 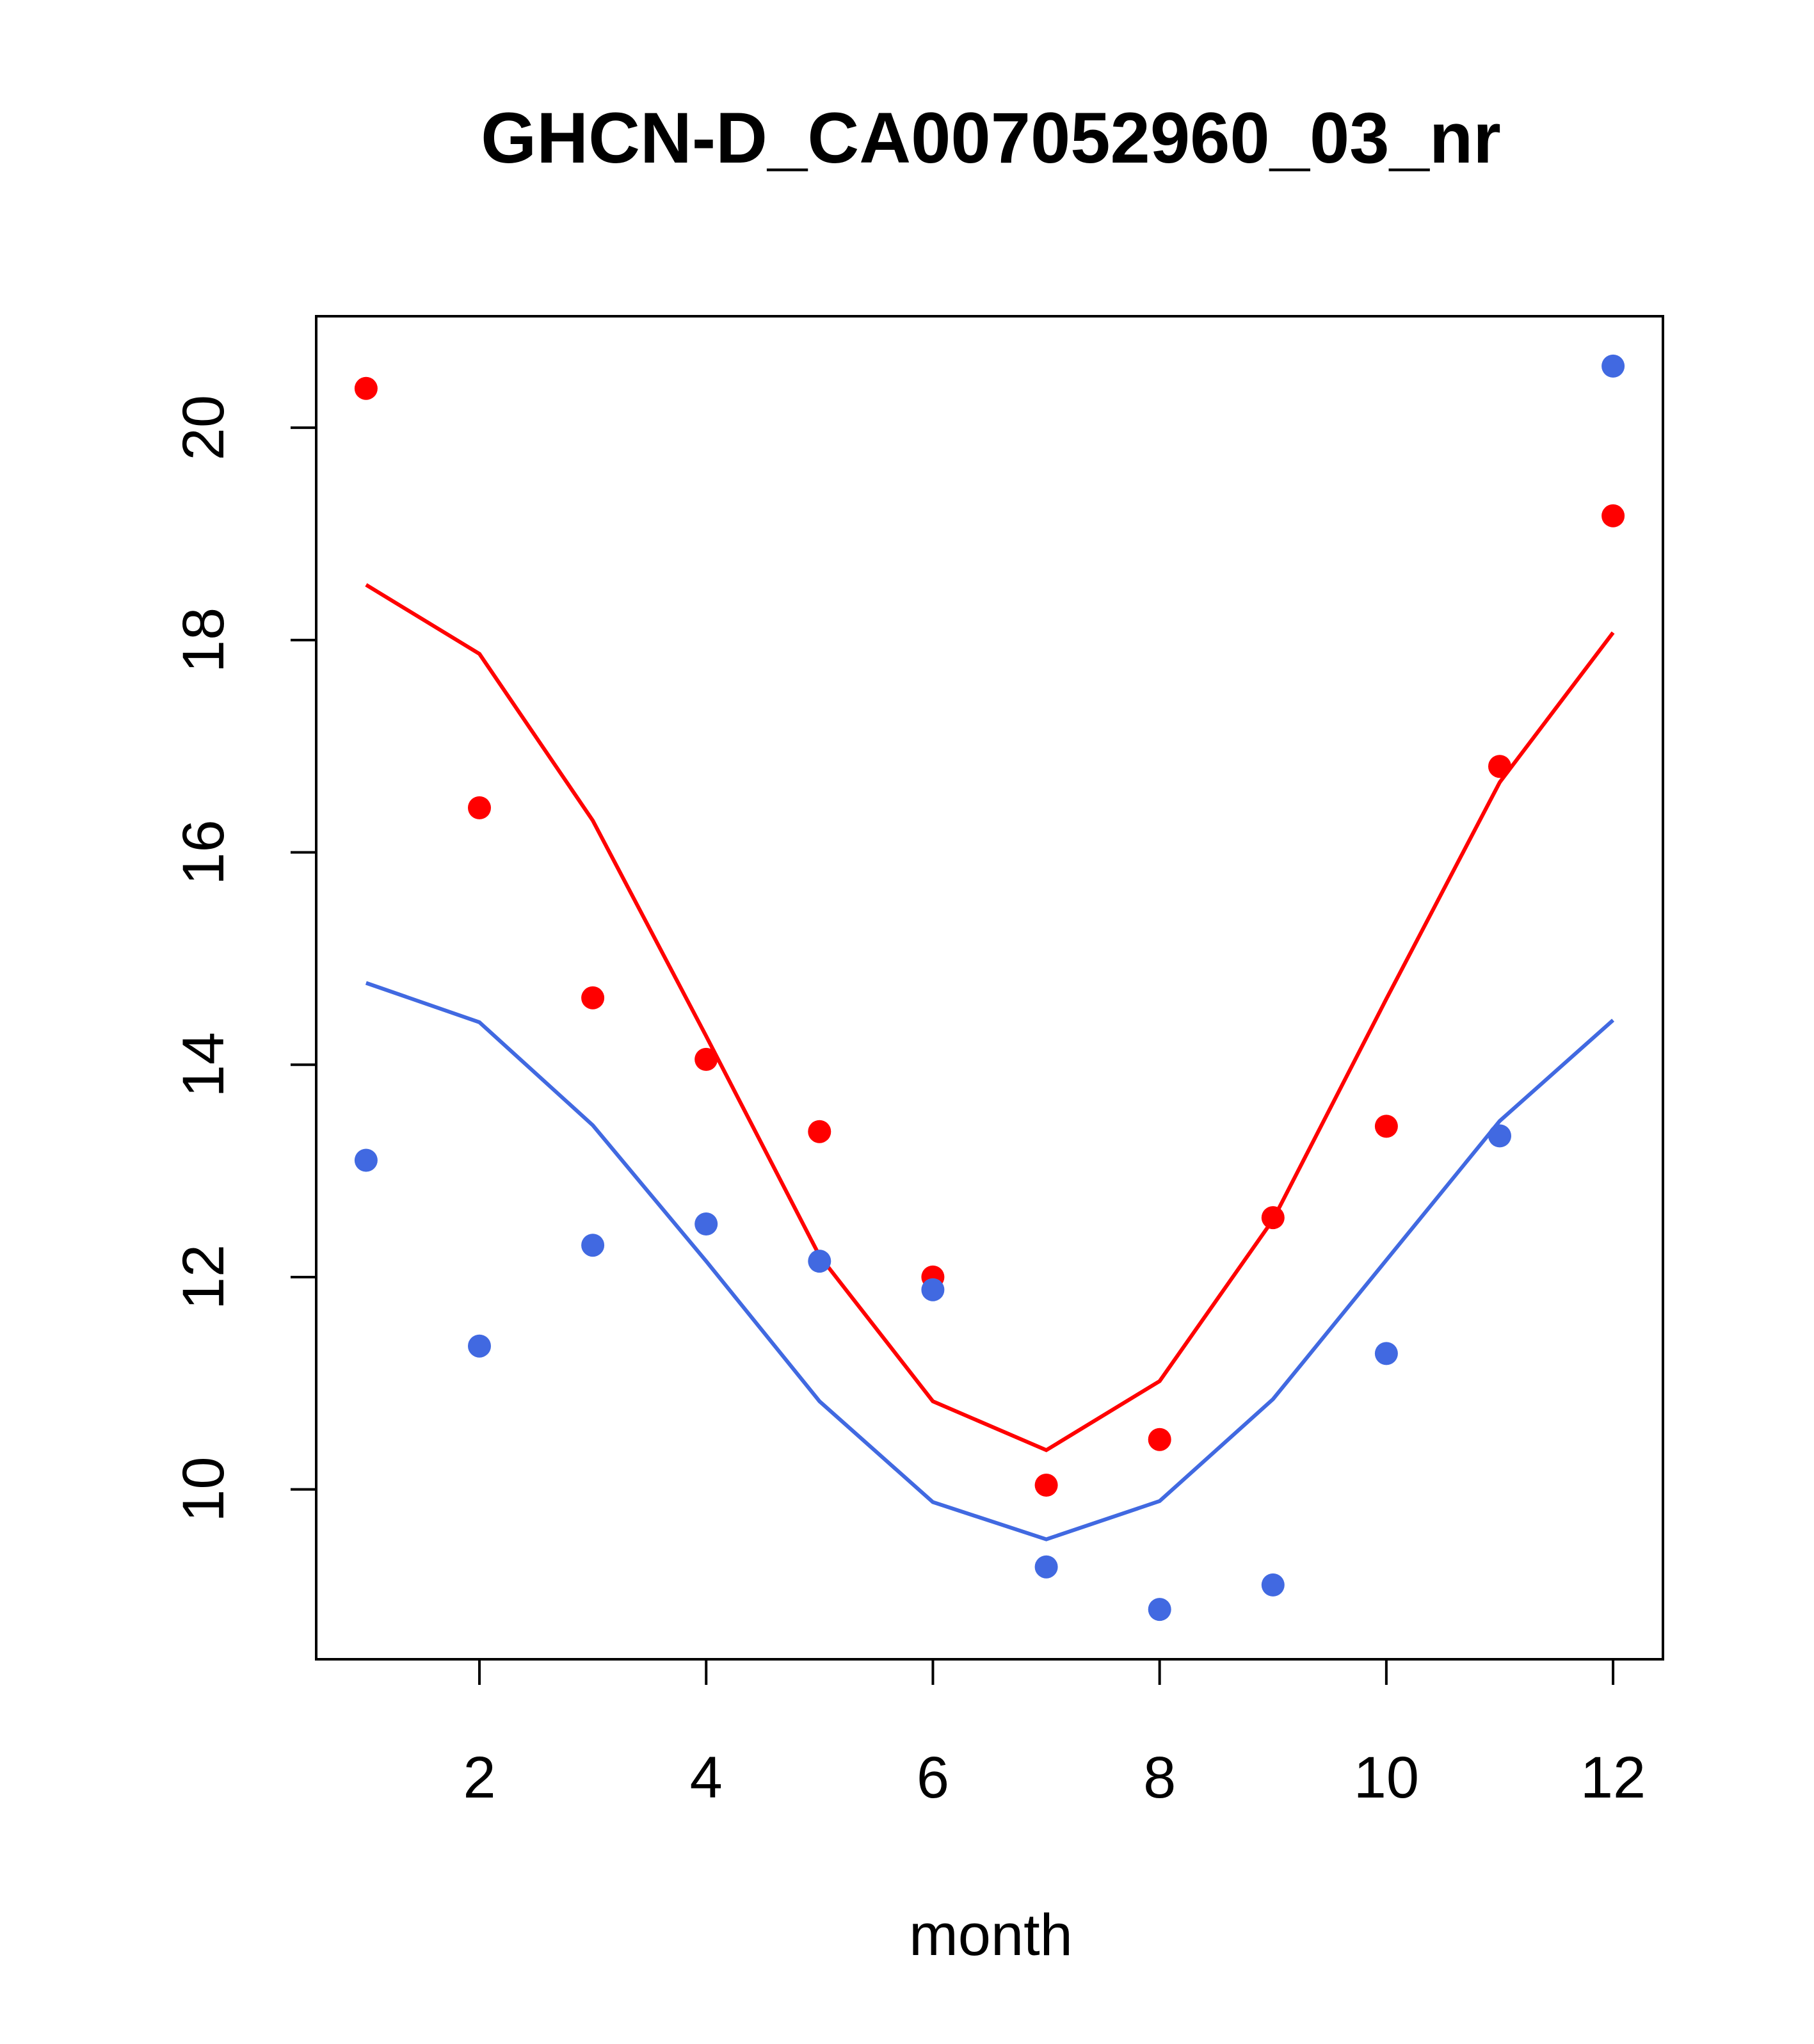 What do you see at coordinates (1386, 1777) in the screenshot?
I see `x-tick-label: 10` at bounding box center [1386, 1777].